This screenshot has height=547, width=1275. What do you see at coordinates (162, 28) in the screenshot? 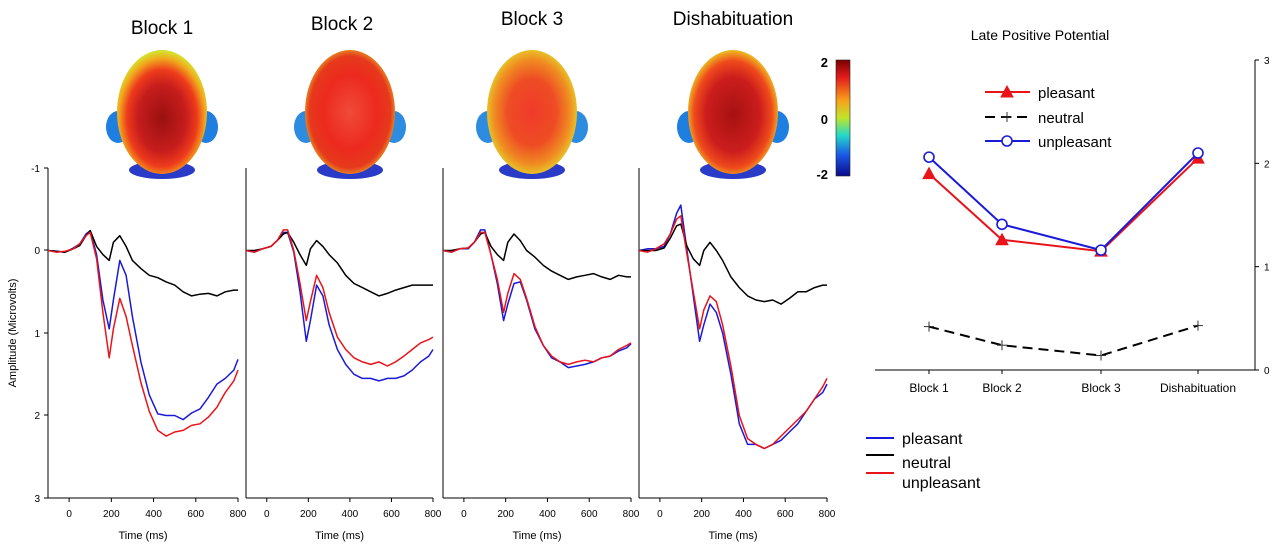
I see `erp-title-block-1: Block 1` at bounding box center [162, 28].